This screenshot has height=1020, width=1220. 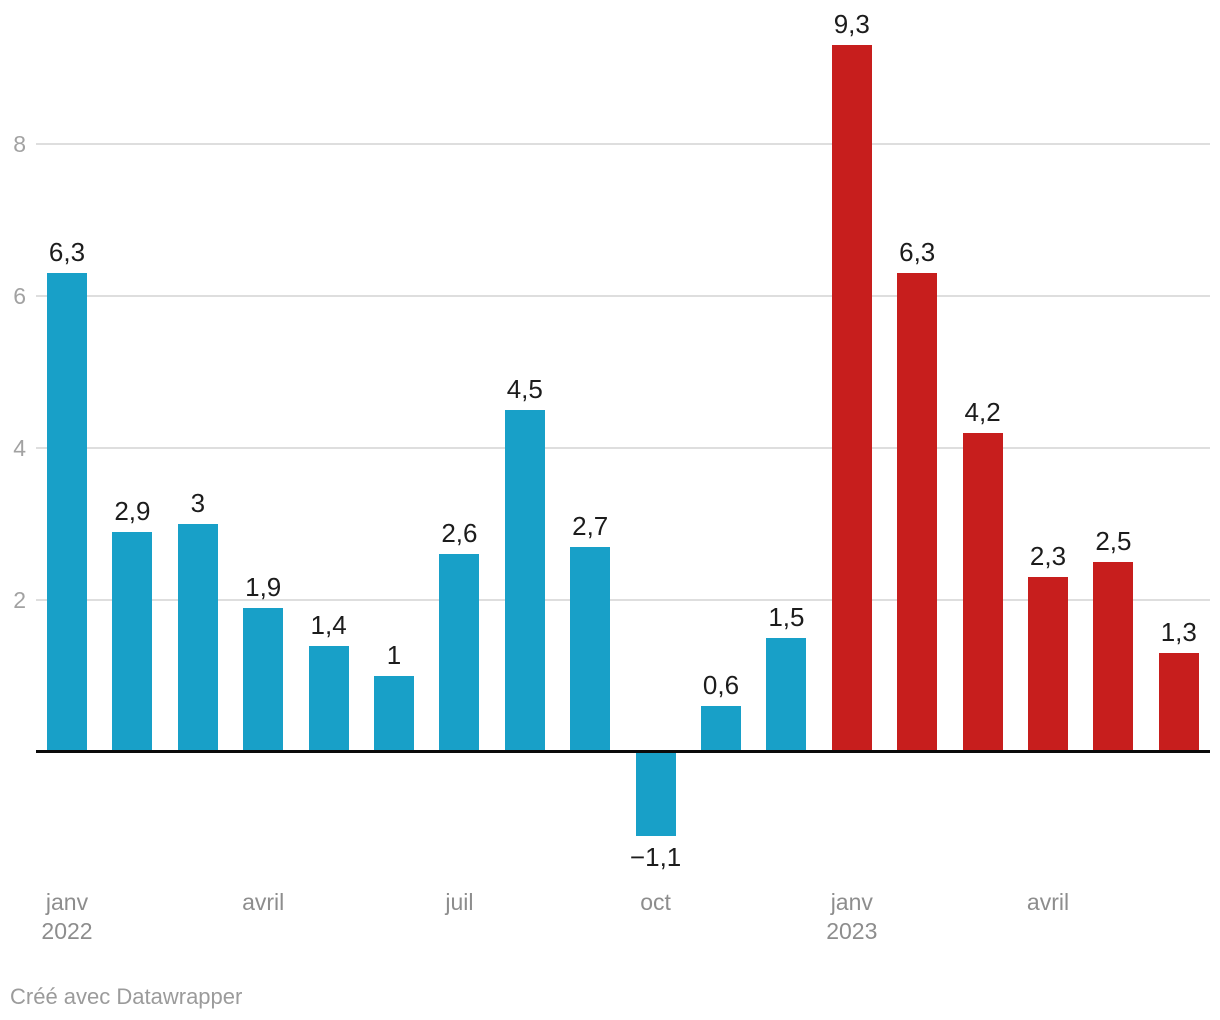 What do you see at coordinates (67, 931) in the screenshot?
I see `x-tick-year: 2022` at bounding box center [67, 931].